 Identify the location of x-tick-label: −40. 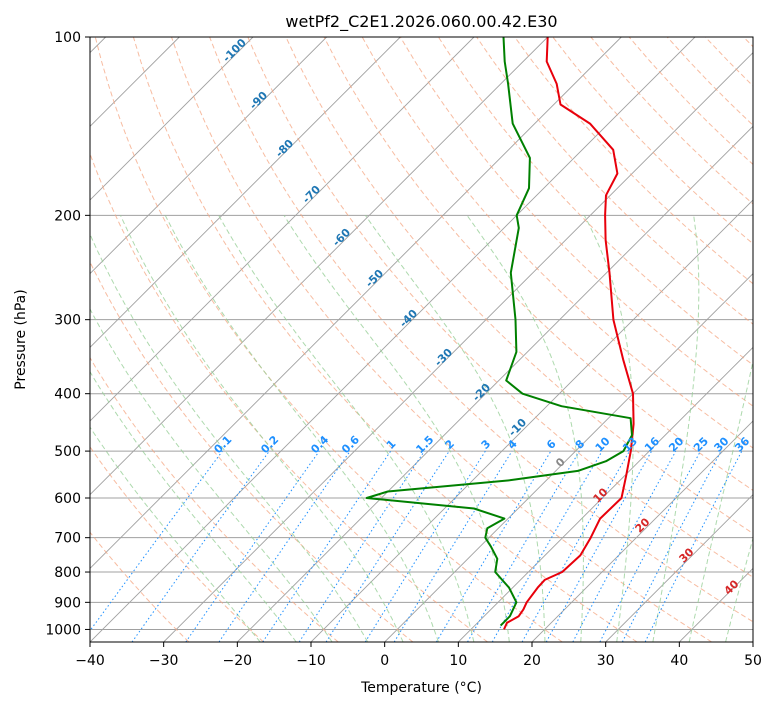
(90, 661).